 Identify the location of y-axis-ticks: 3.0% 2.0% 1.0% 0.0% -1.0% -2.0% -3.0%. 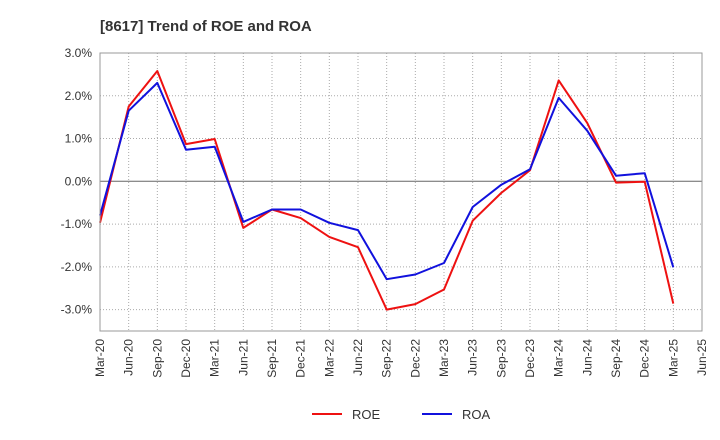
(77, 181).